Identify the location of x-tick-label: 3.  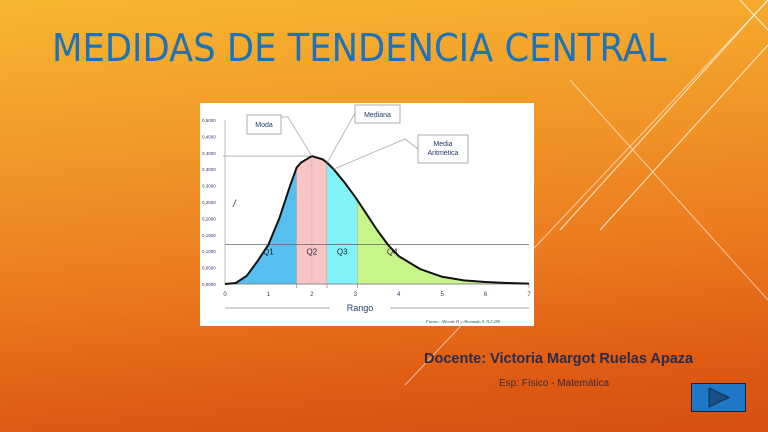
(356, 295).